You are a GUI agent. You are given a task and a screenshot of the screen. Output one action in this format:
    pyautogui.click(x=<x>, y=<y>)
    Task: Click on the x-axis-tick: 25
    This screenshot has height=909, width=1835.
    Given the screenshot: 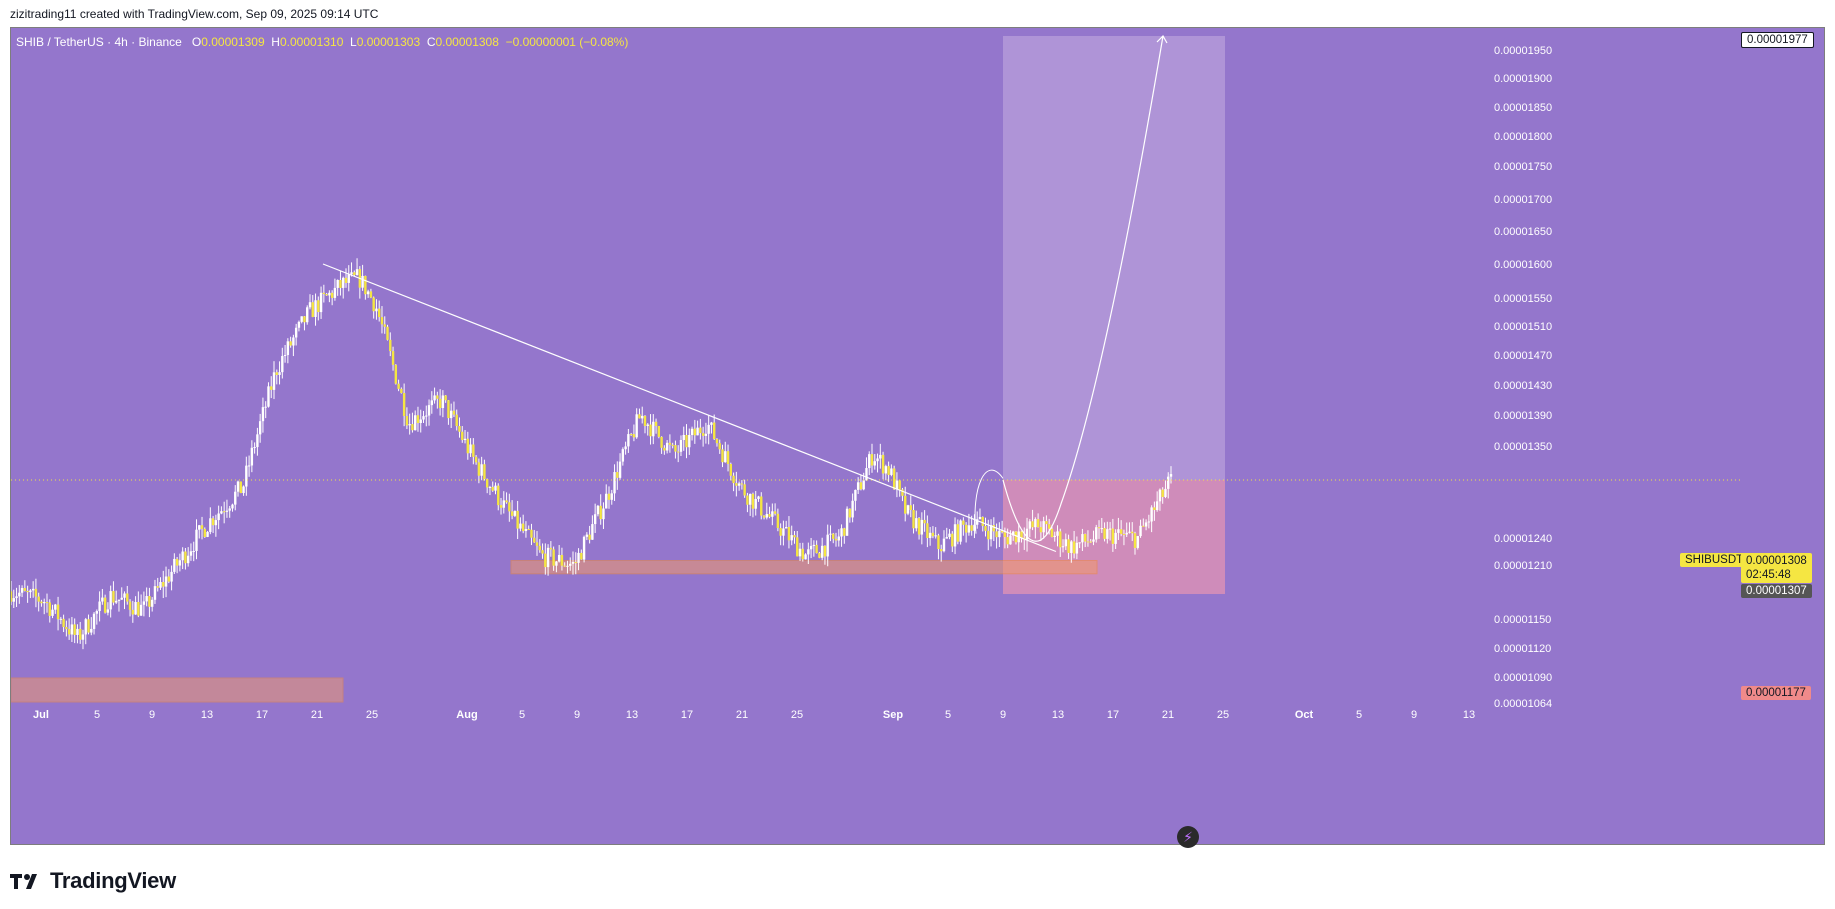 What is the action you would take?
    pyautogui.click(x=797, y=715)
    